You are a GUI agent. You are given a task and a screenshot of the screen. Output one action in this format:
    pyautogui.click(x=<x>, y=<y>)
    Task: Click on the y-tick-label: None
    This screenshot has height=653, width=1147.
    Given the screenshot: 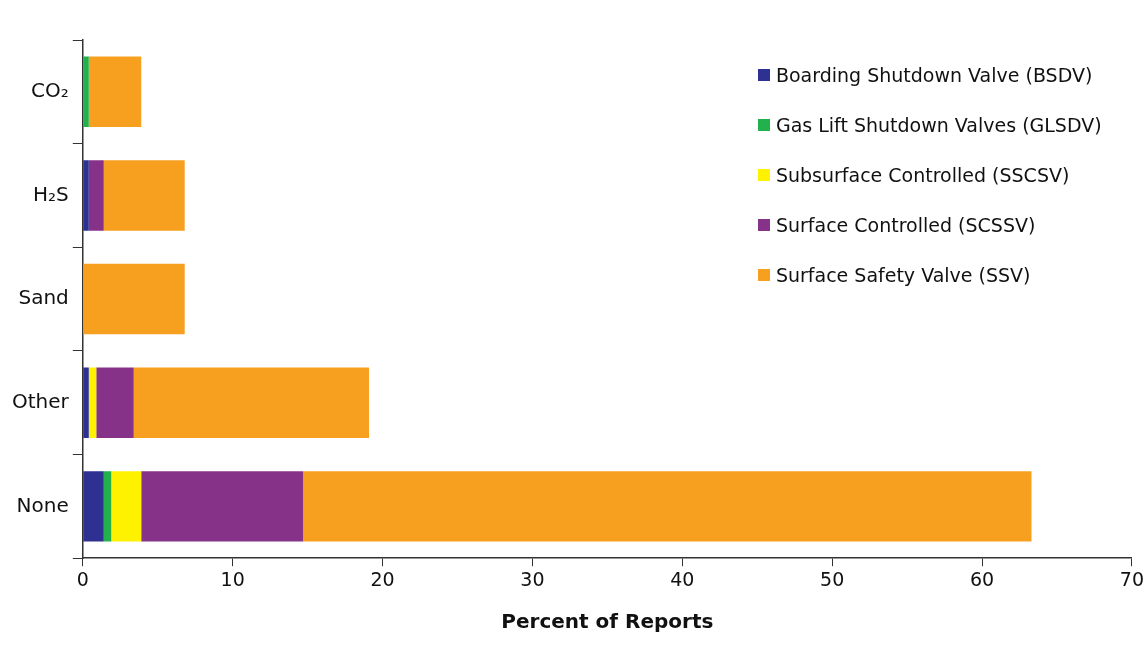 What is the action you would take?
    pyautogui.click(x=42, y=504)
    